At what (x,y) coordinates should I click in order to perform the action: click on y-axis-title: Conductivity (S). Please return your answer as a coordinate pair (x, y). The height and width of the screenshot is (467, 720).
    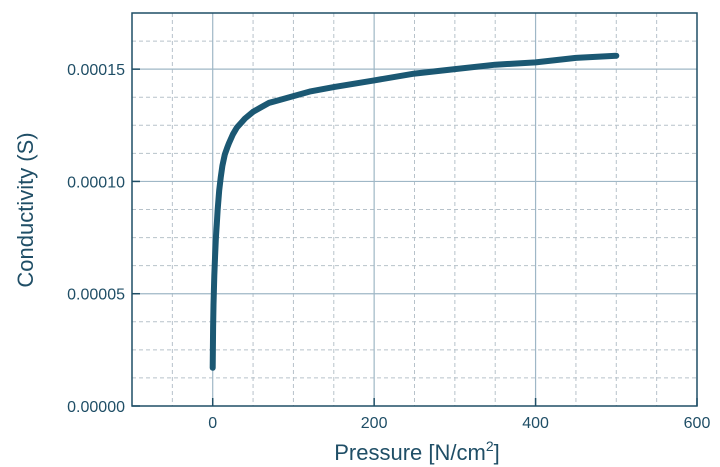
    Looking at the image, I should click on (25, 209).